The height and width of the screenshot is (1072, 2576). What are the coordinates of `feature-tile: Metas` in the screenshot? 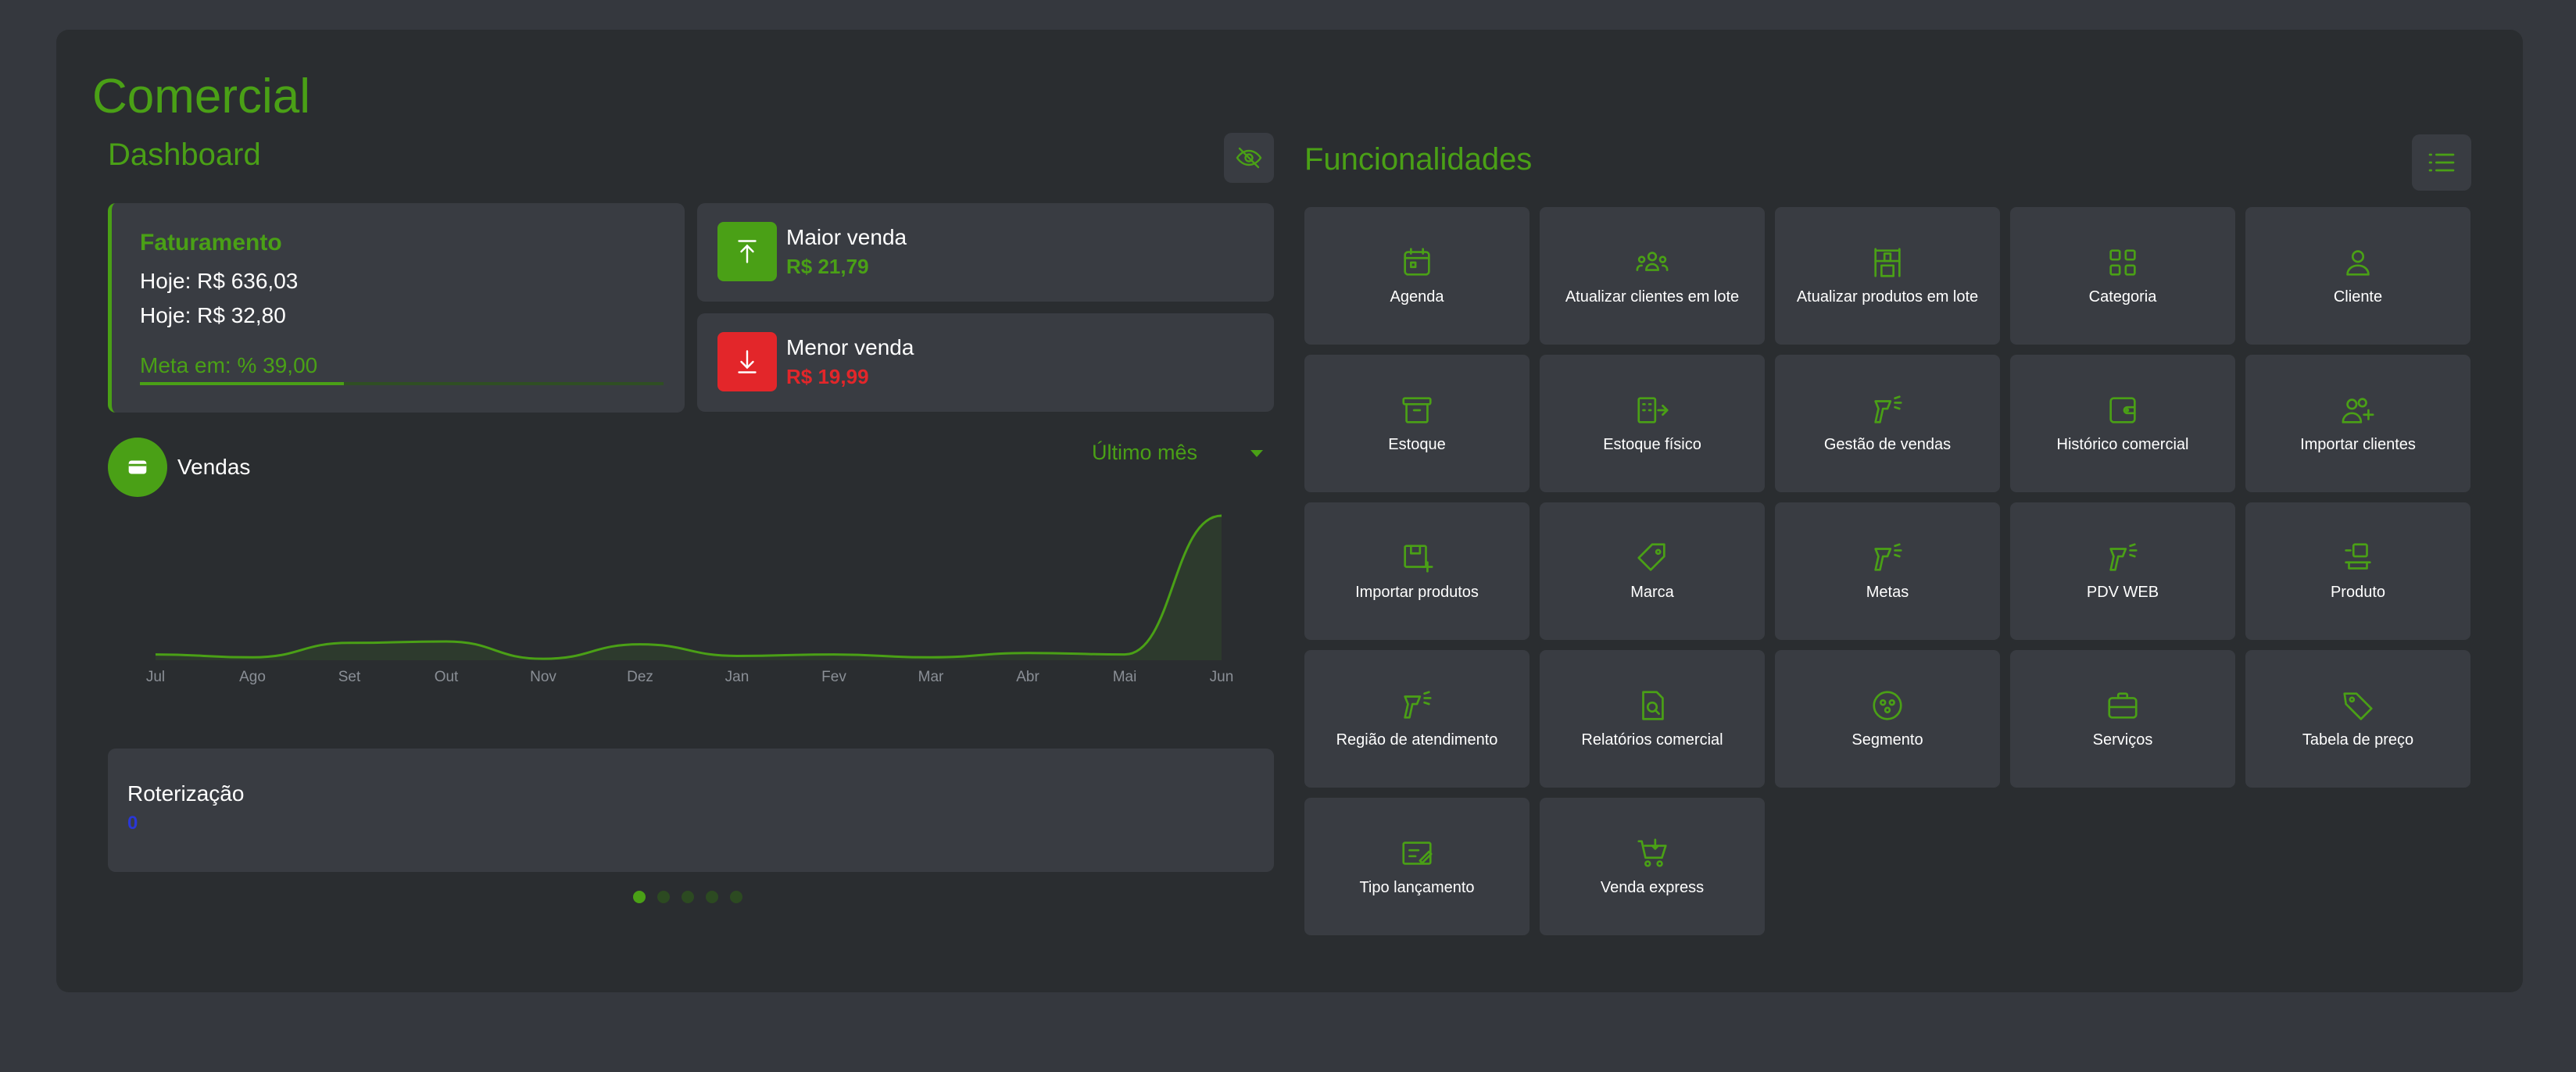 It's located at (1887, 571).